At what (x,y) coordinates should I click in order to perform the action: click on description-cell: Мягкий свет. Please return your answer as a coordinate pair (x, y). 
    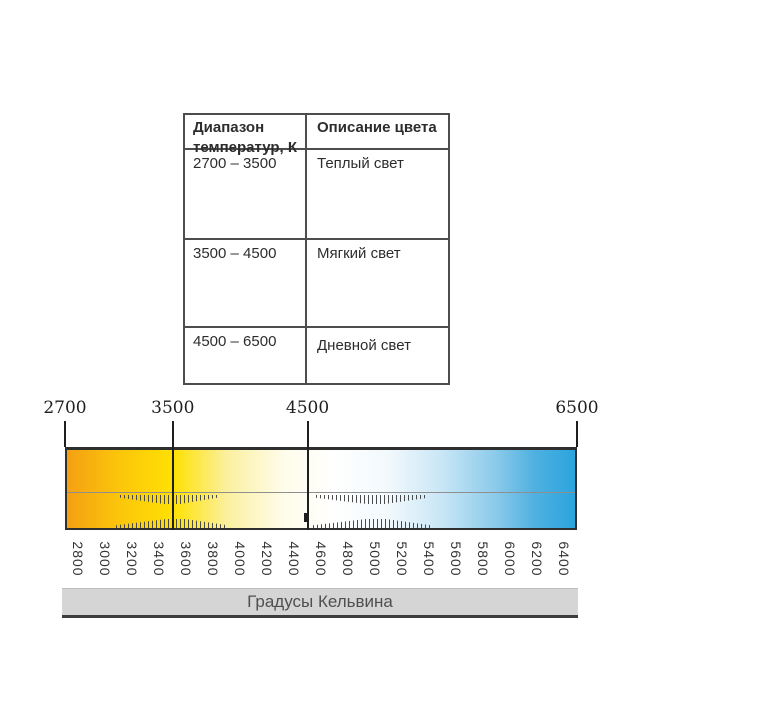
    Looking at the image, I should click on (359, 253).